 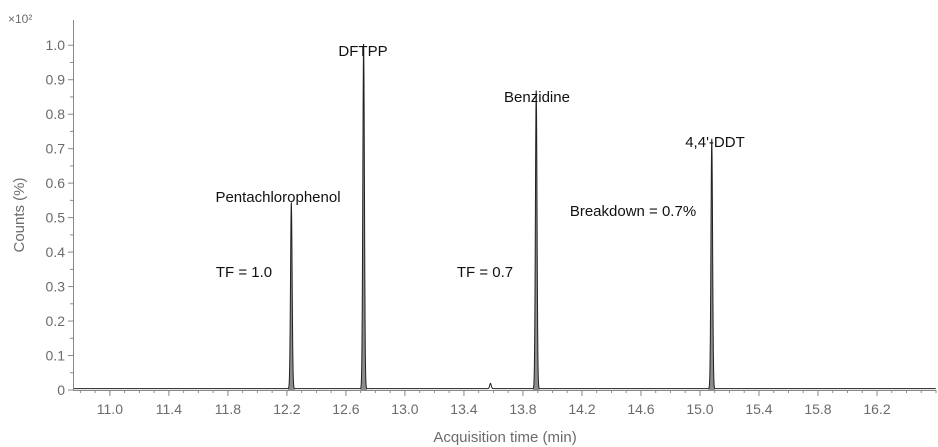 What do you see at coordinates (169, 409) in the screenshot?
I see `x-tick-label: 11.4` at bounding box center [169, 409].